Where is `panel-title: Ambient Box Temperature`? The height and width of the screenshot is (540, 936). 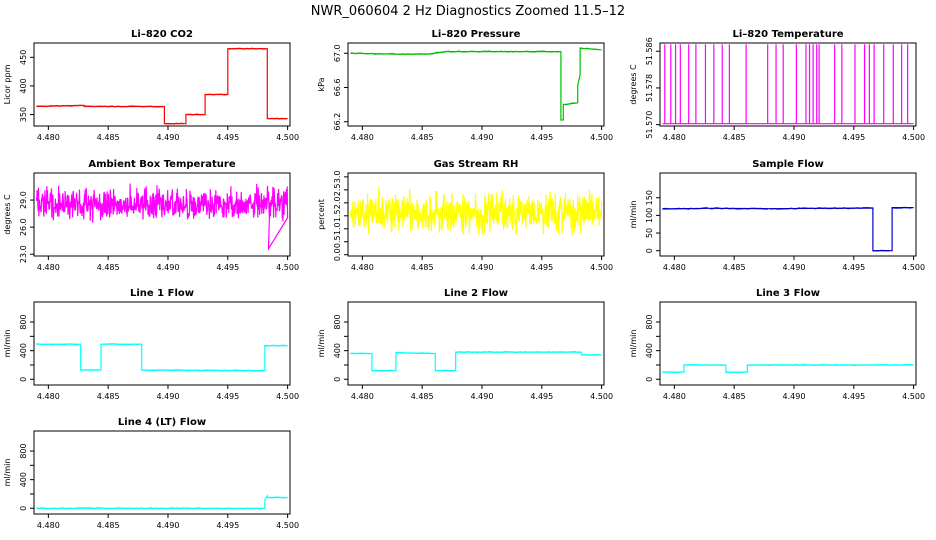
panel-title: Ambient Box Temperature is located at coordinates (161, 164).